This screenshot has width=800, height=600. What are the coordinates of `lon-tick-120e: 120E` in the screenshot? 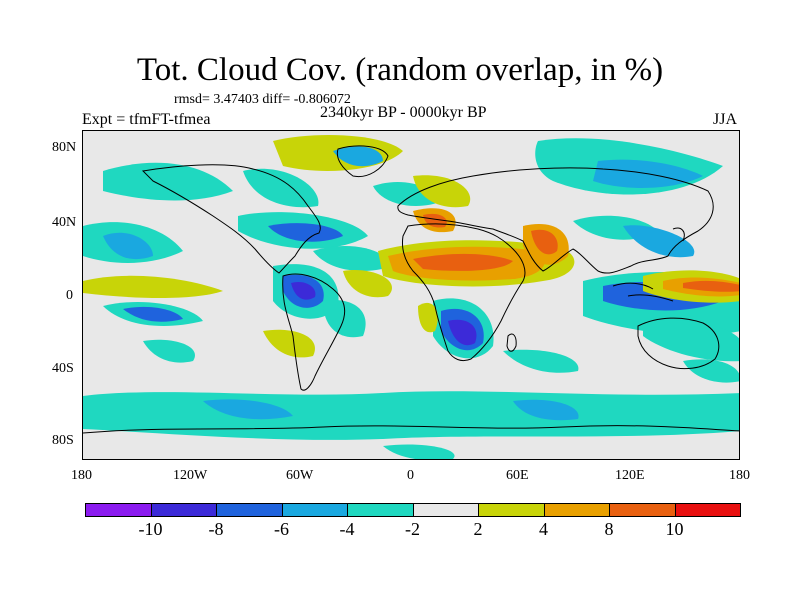 It's located at (630, 475).